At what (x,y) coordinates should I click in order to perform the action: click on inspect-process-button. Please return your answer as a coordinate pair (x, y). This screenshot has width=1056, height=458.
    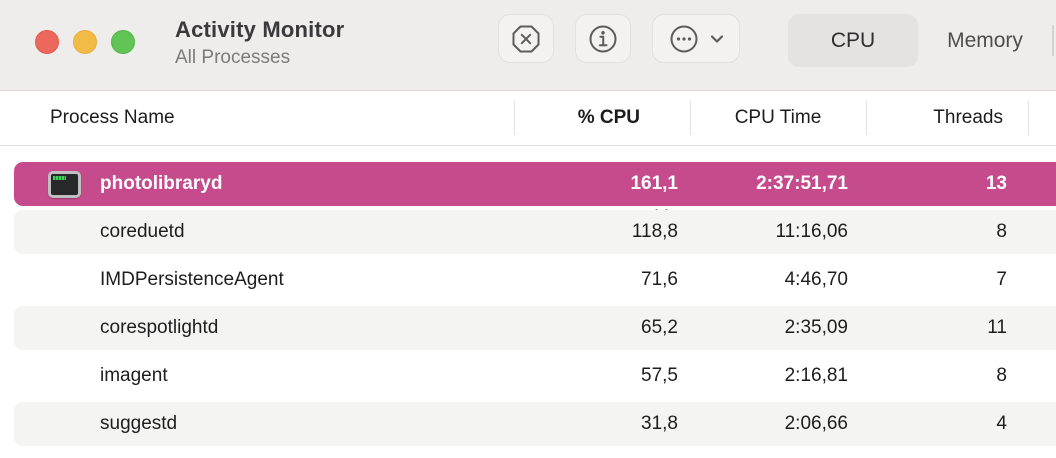
    Looking at the image, I should click on (603, 38).